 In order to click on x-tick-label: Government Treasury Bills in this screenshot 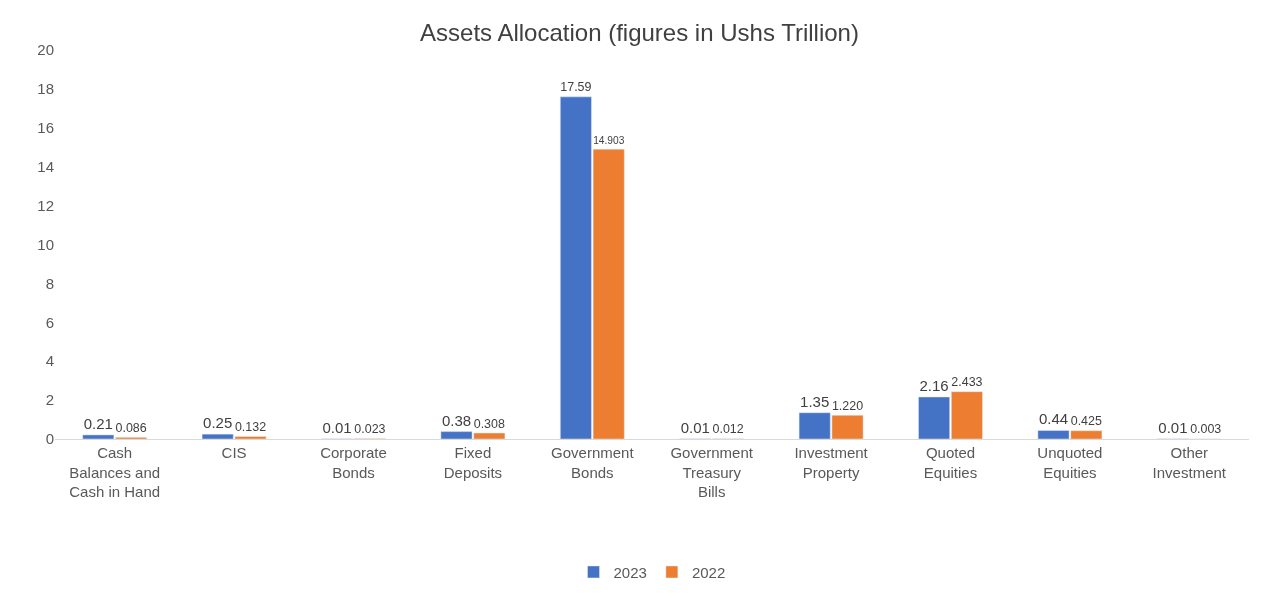, I will do `click(712, 472)`.